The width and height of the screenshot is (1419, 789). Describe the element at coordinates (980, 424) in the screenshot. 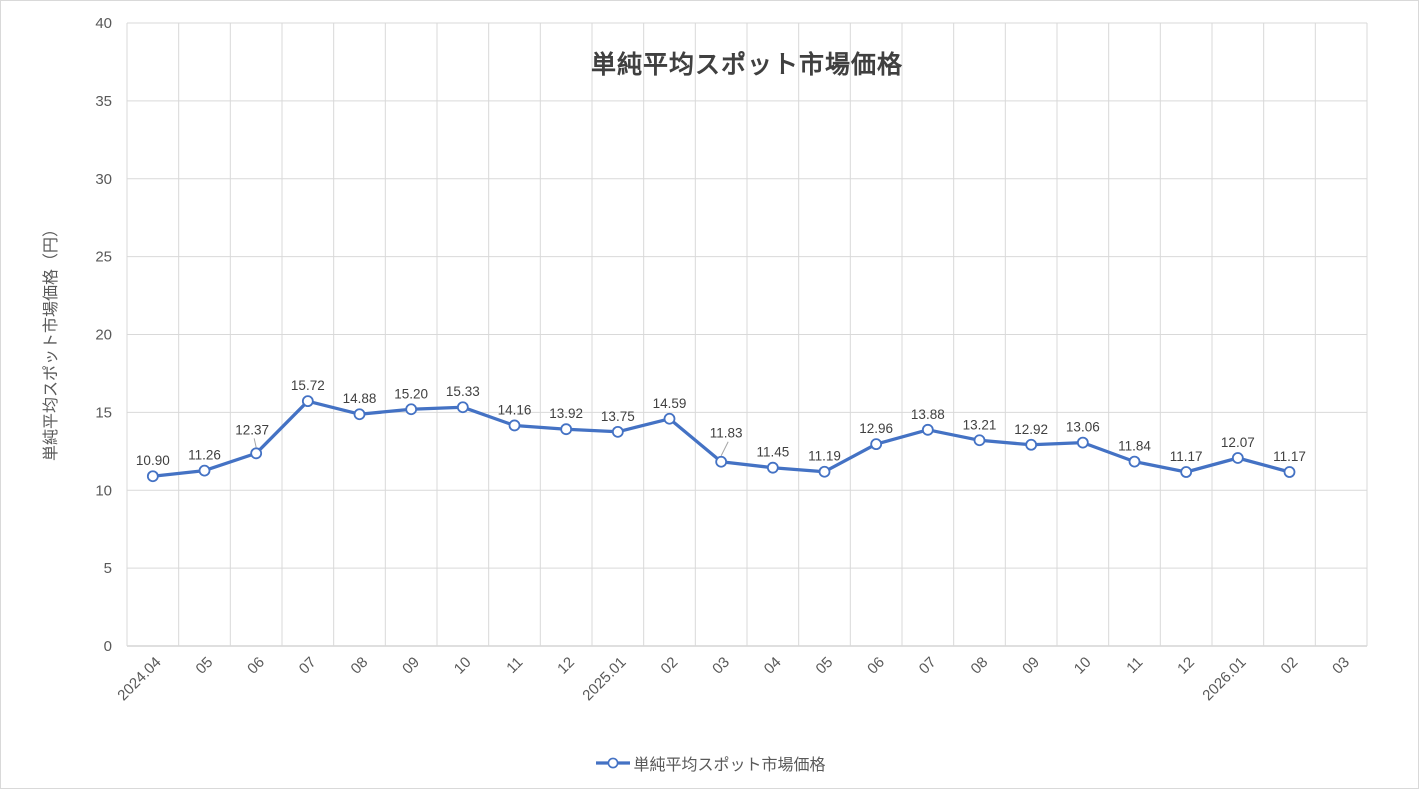

I see `data-point-label: 13.21` at that location.